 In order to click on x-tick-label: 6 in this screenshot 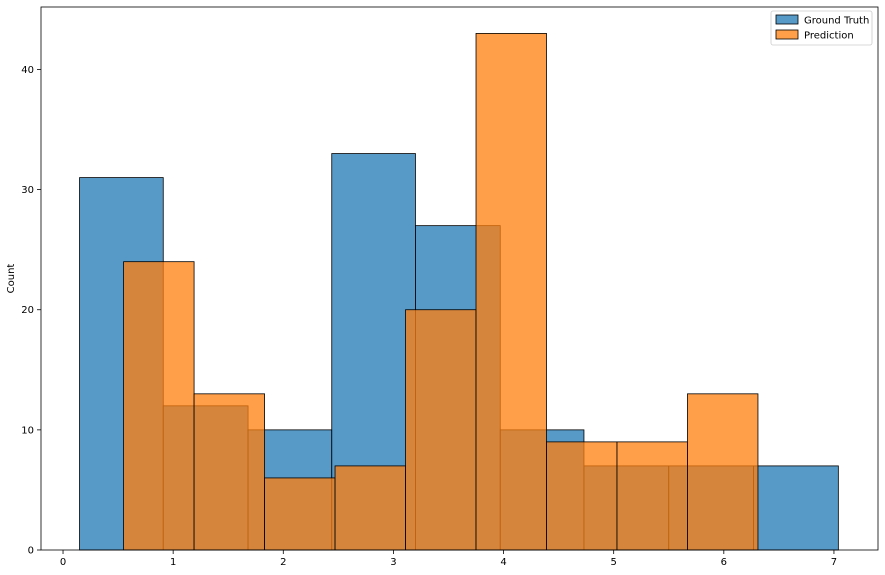, I will do `click(724, 562)`.